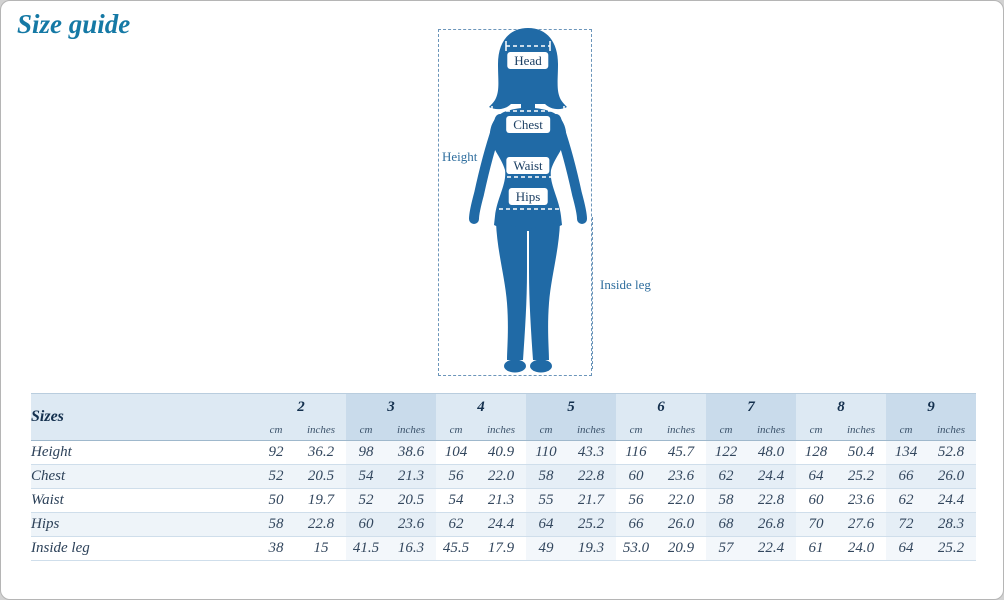 The width and height of the screenshot is (1004, 600). What do you see at coordinates (591, 548) in the screenshot?
I see `value-inches: 19.3` at bounding box center [591, 548].